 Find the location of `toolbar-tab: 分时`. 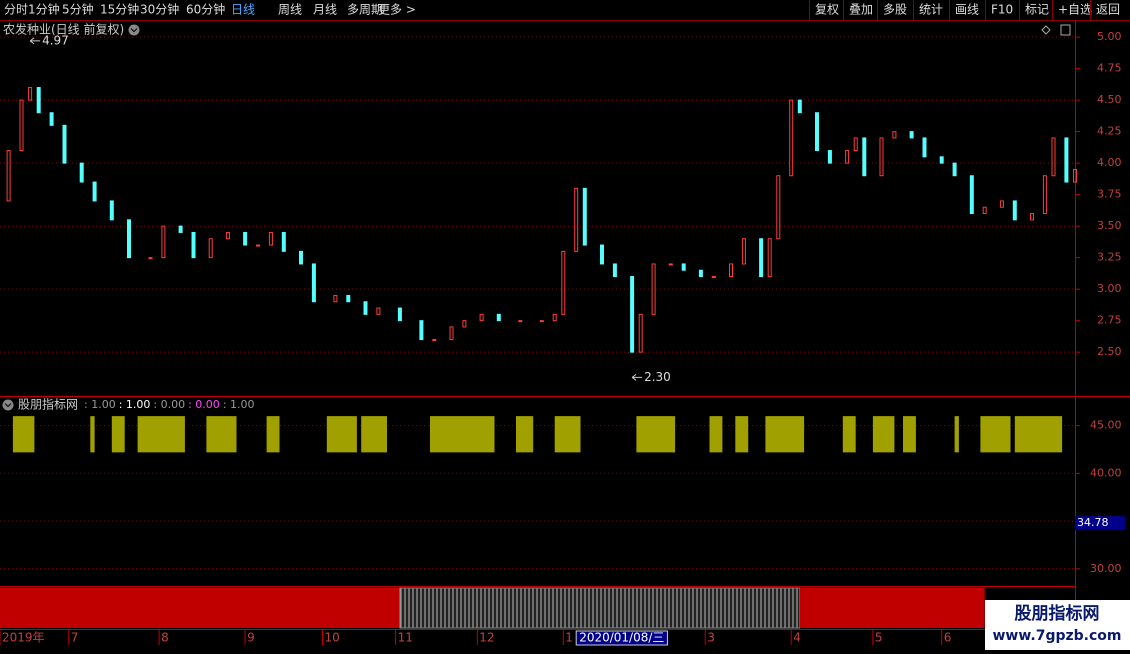

toolbar-tab: 分时 is located at coordinates (16, 10).